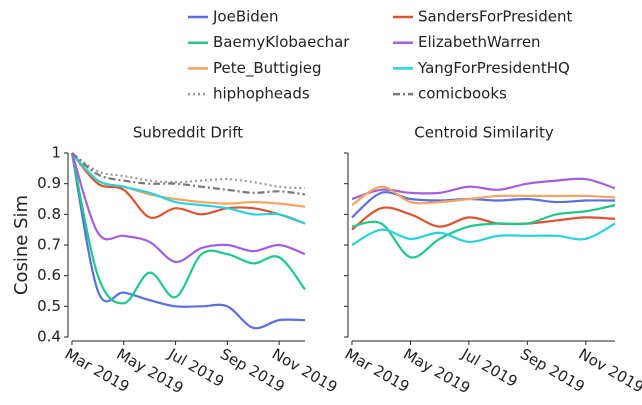 Image resolution: width=642 pixels, height=405 pixels. What do you see at coordinates (261, 94) in the screenshot?
I see `legend-label: hiphopheads` at bounding box center [261, 94].